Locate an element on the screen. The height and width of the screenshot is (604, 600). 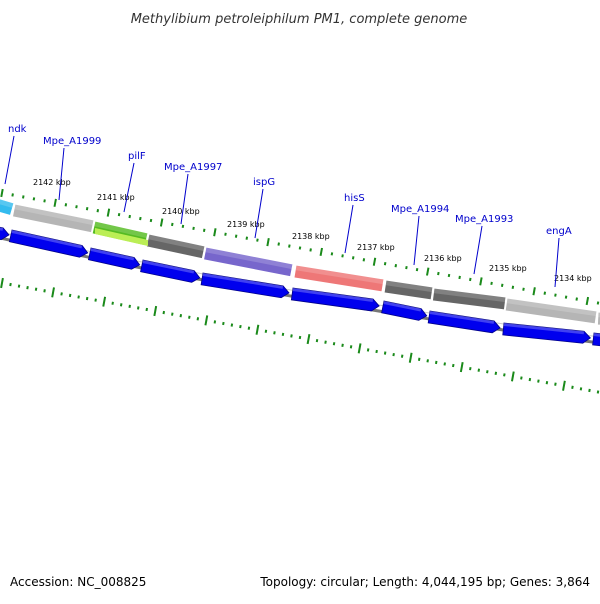
gene-label: Mpe_A1994 is located at coordinates (420, 209).